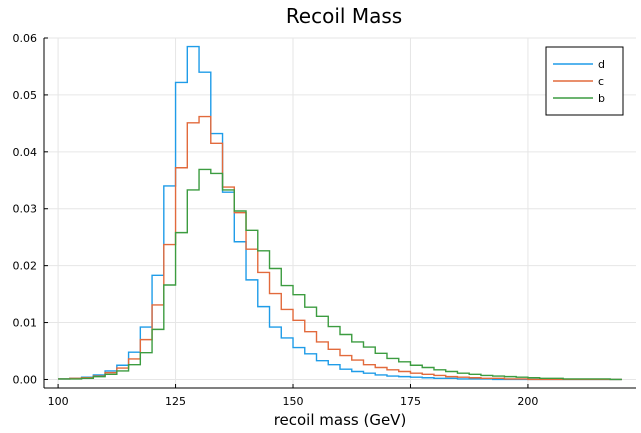 This screenshot has height=433, width=641. I want to click on legend: dcb, so click(584, 81).